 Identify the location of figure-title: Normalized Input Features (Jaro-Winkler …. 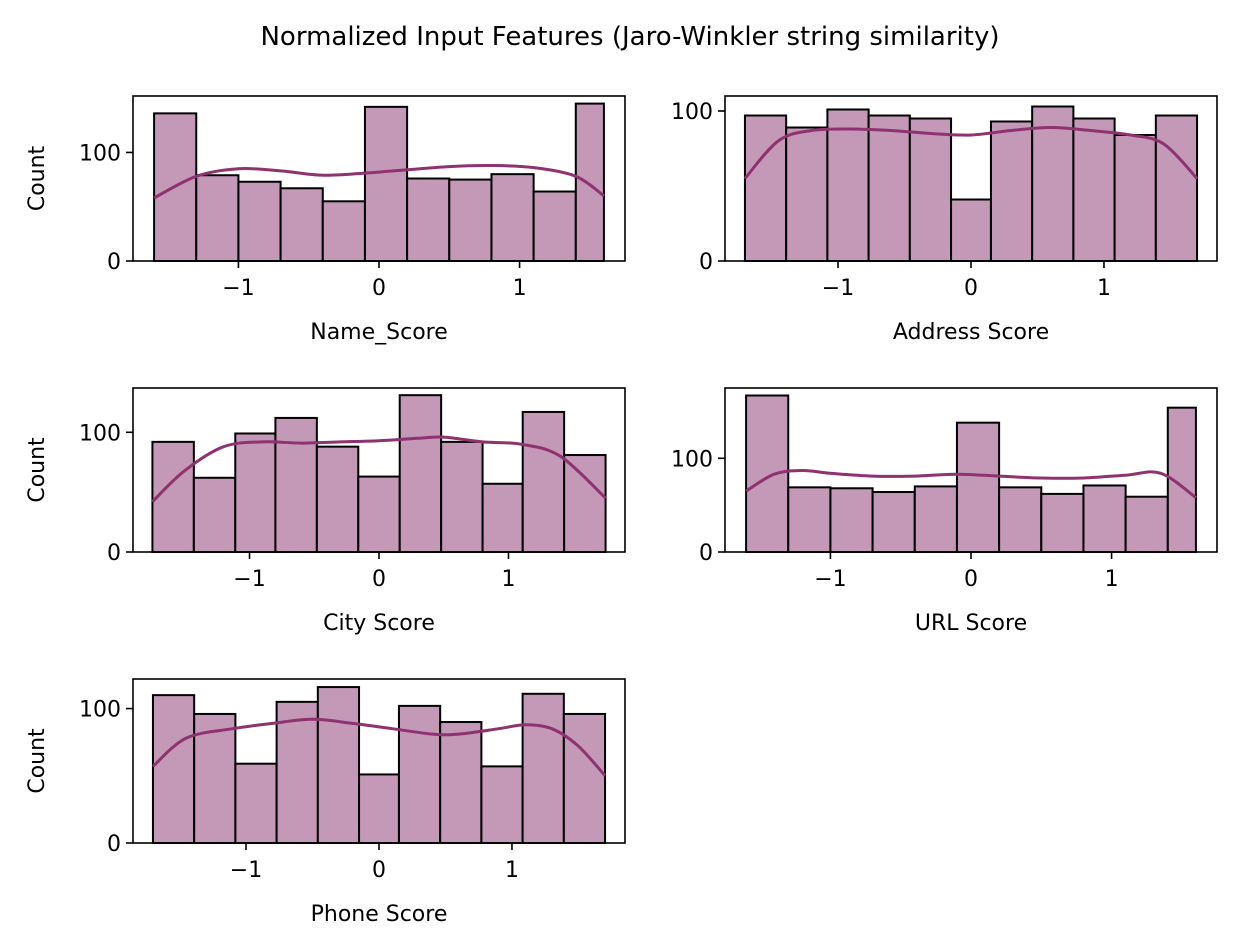
(629, 37).